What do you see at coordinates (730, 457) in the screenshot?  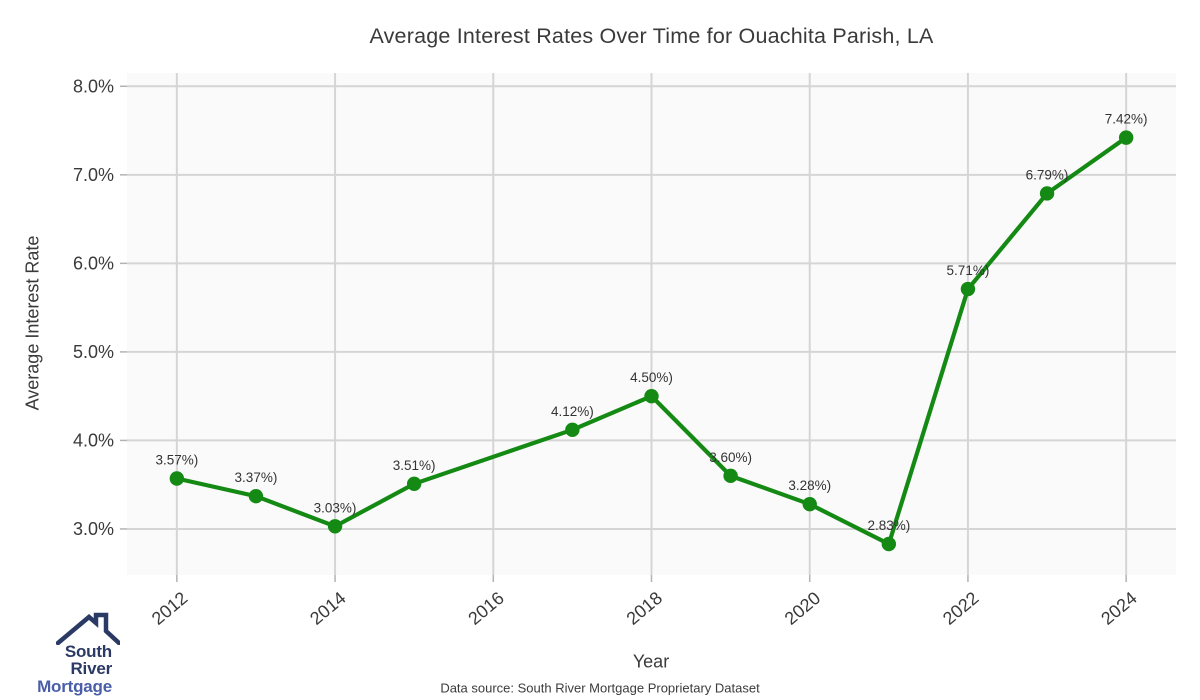 I see `data-point-label: 3.60%)` at bounding box center [730, 457].